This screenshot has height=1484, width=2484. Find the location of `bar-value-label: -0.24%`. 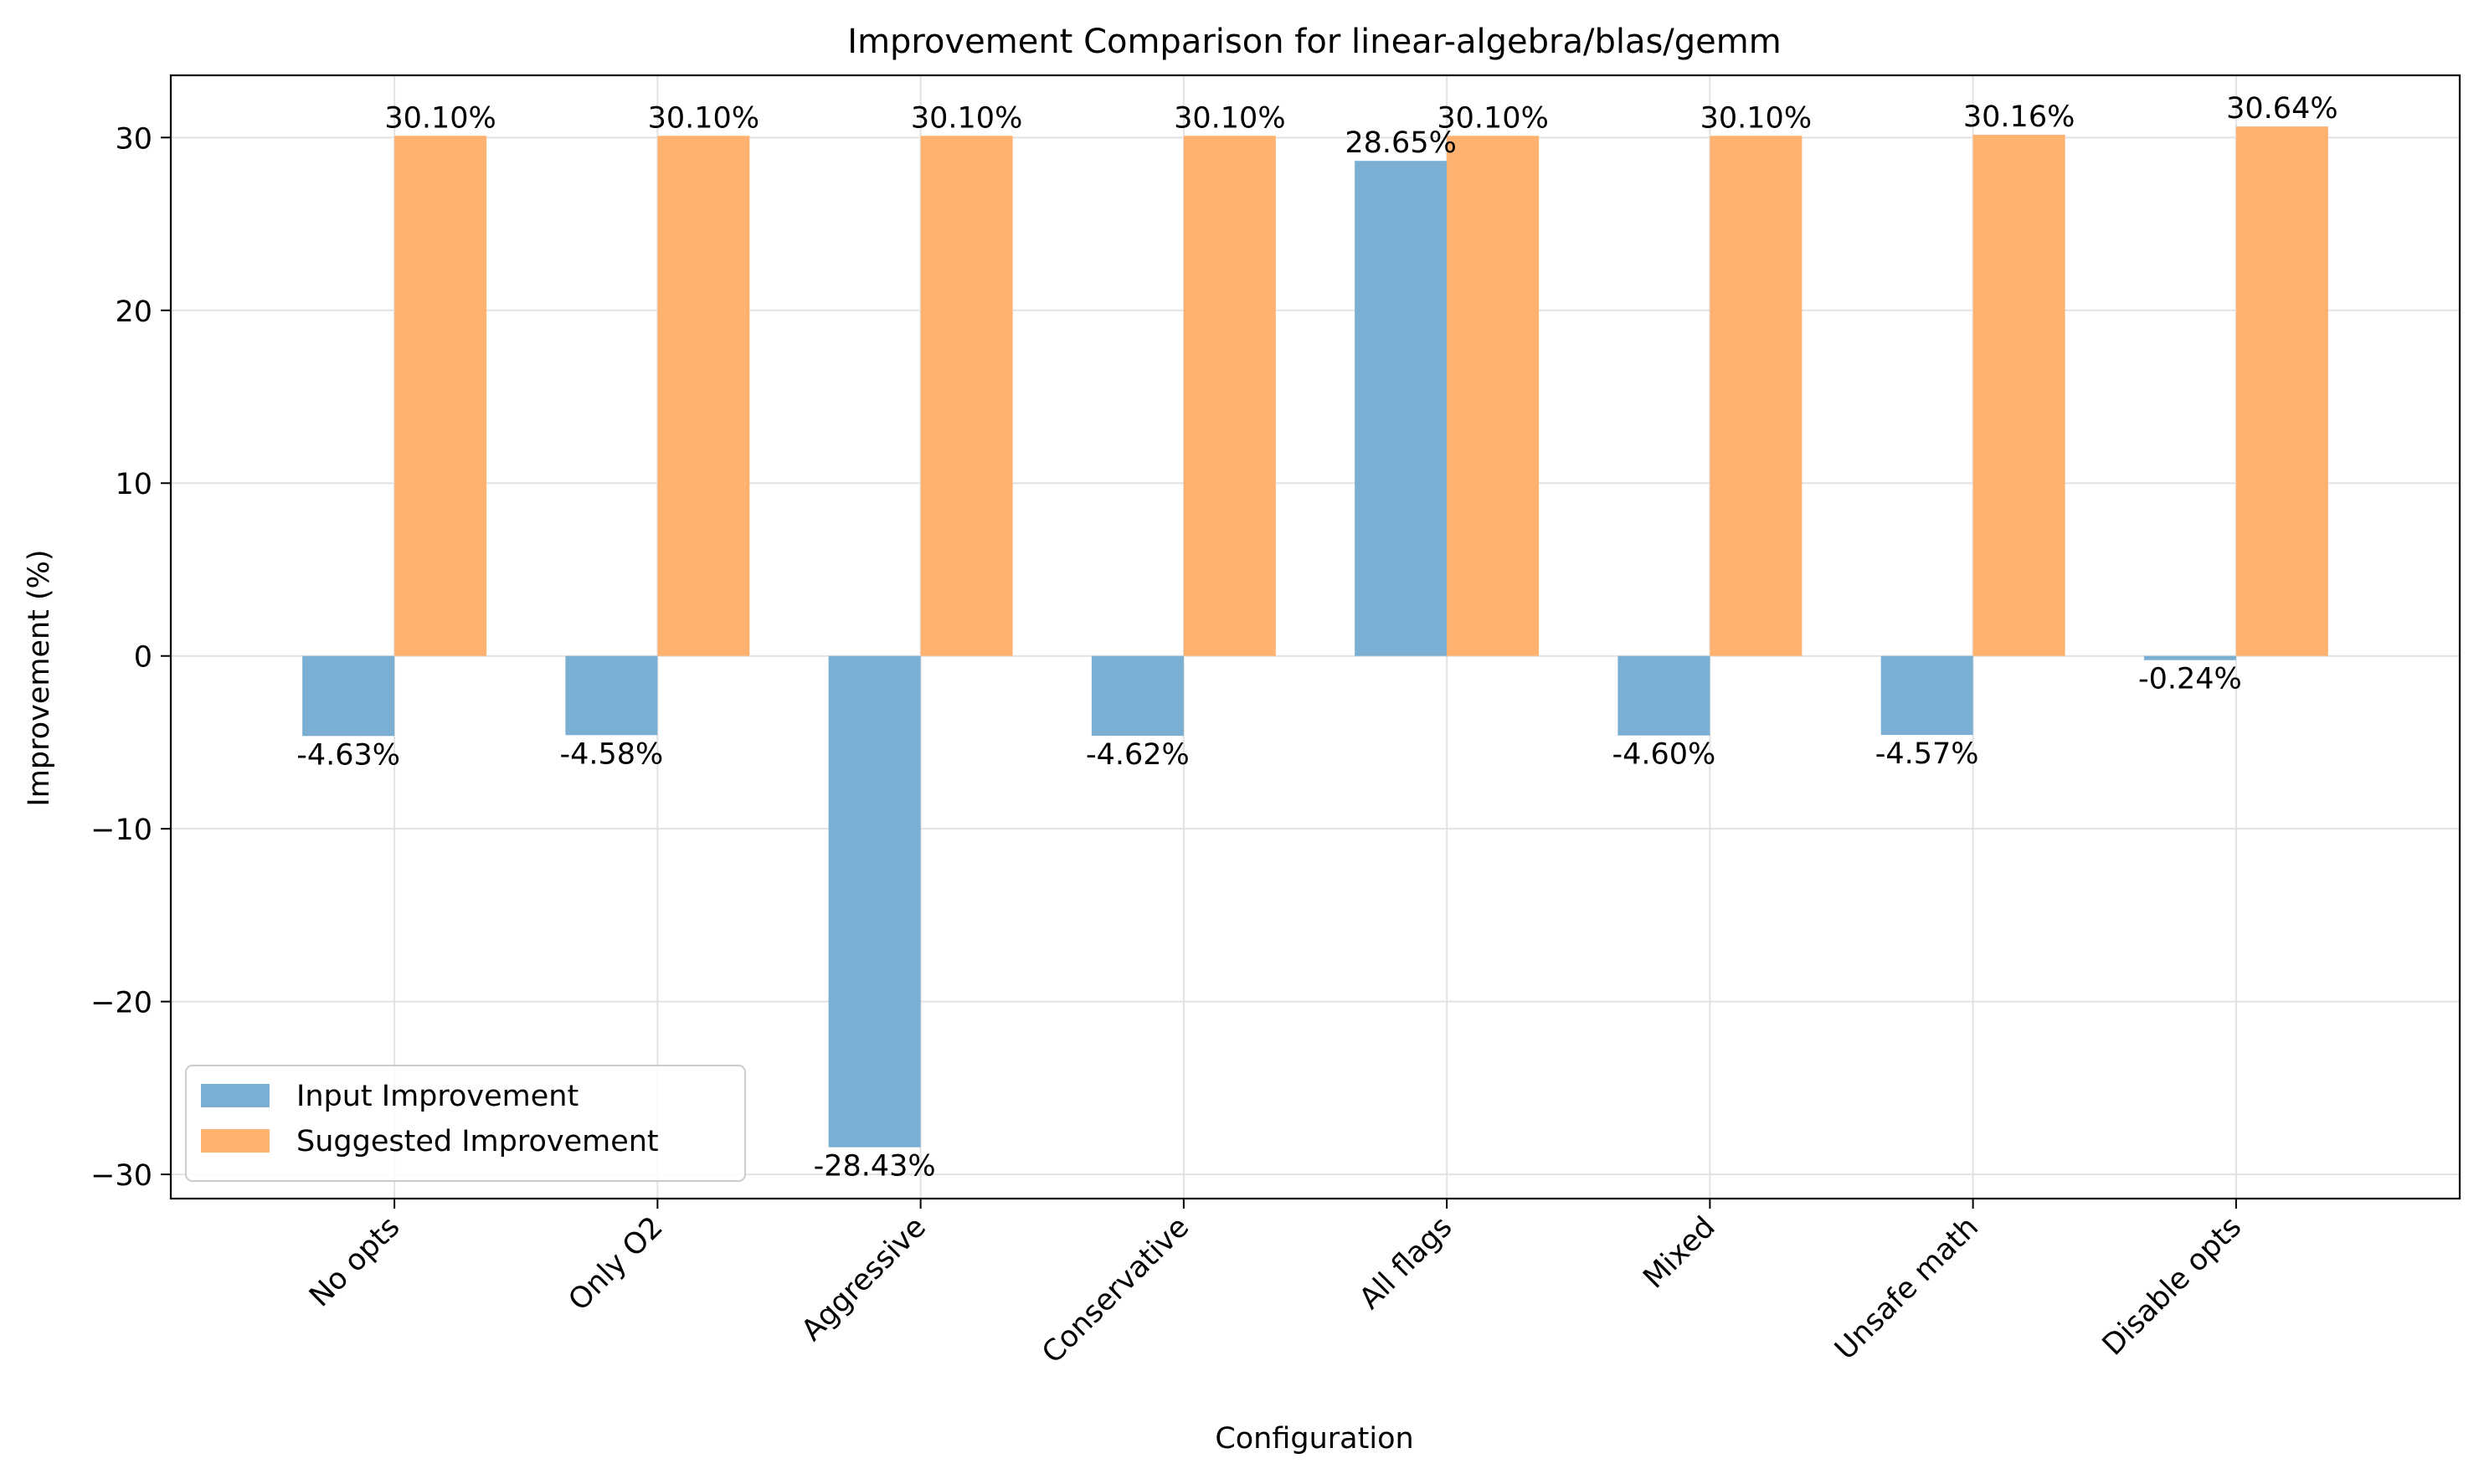

bar-value-label: -0.24% is located at coordinates (2190, 679).